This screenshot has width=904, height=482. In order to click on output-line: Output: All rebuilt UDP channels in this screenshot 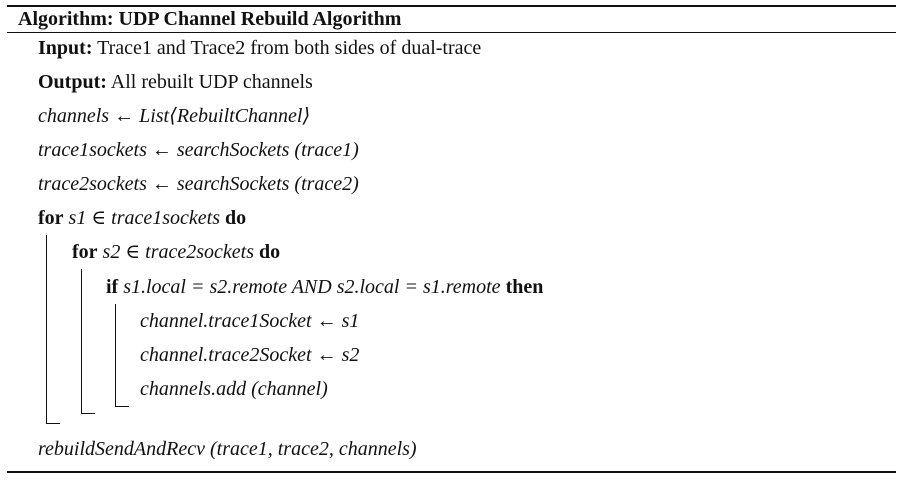, I will do `click(175, 82)`.